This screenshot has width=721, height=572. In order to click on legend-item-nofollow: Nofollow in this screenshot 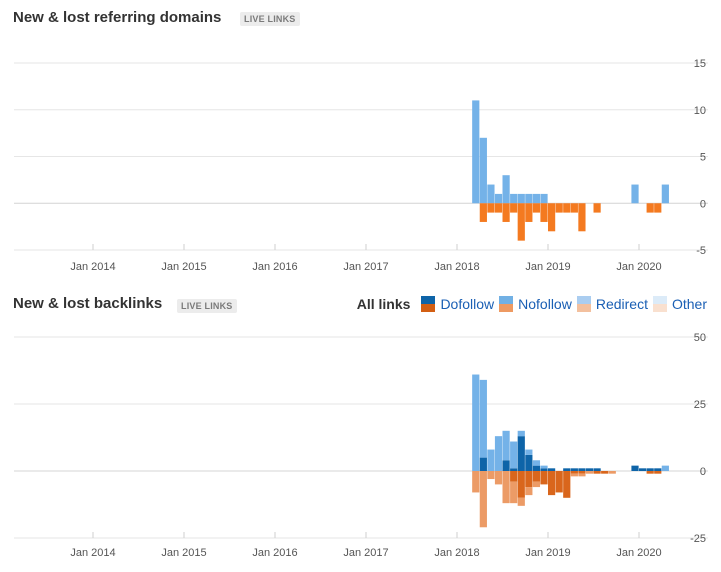, I will do `click(535, 304)`.